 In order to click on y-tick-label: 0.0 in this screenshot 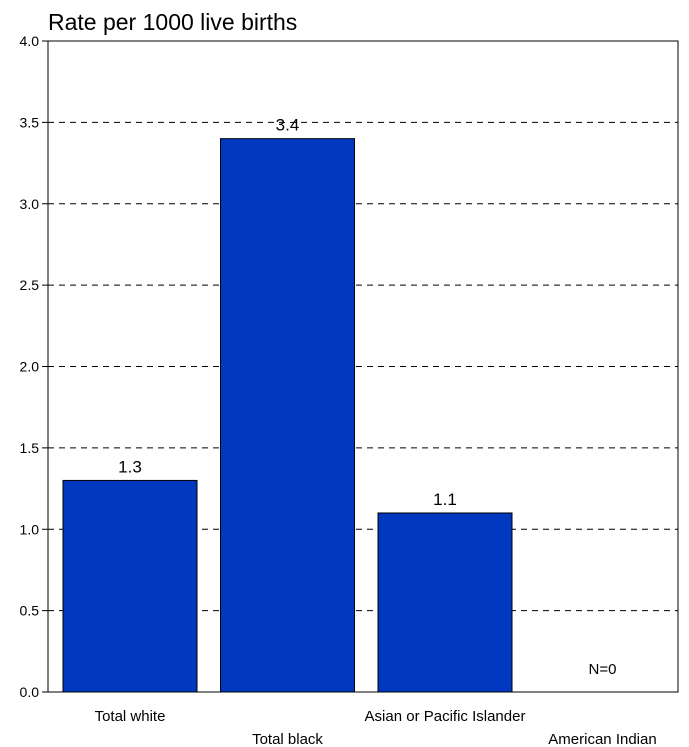, I will do `click(30, 692)`.